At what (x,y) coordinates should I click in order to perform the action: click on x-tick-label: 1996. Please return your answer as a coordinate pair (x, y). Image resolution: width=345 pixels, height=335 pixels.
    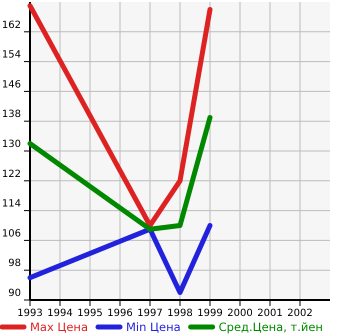
    Looking at the image, I should click on (120, 314).